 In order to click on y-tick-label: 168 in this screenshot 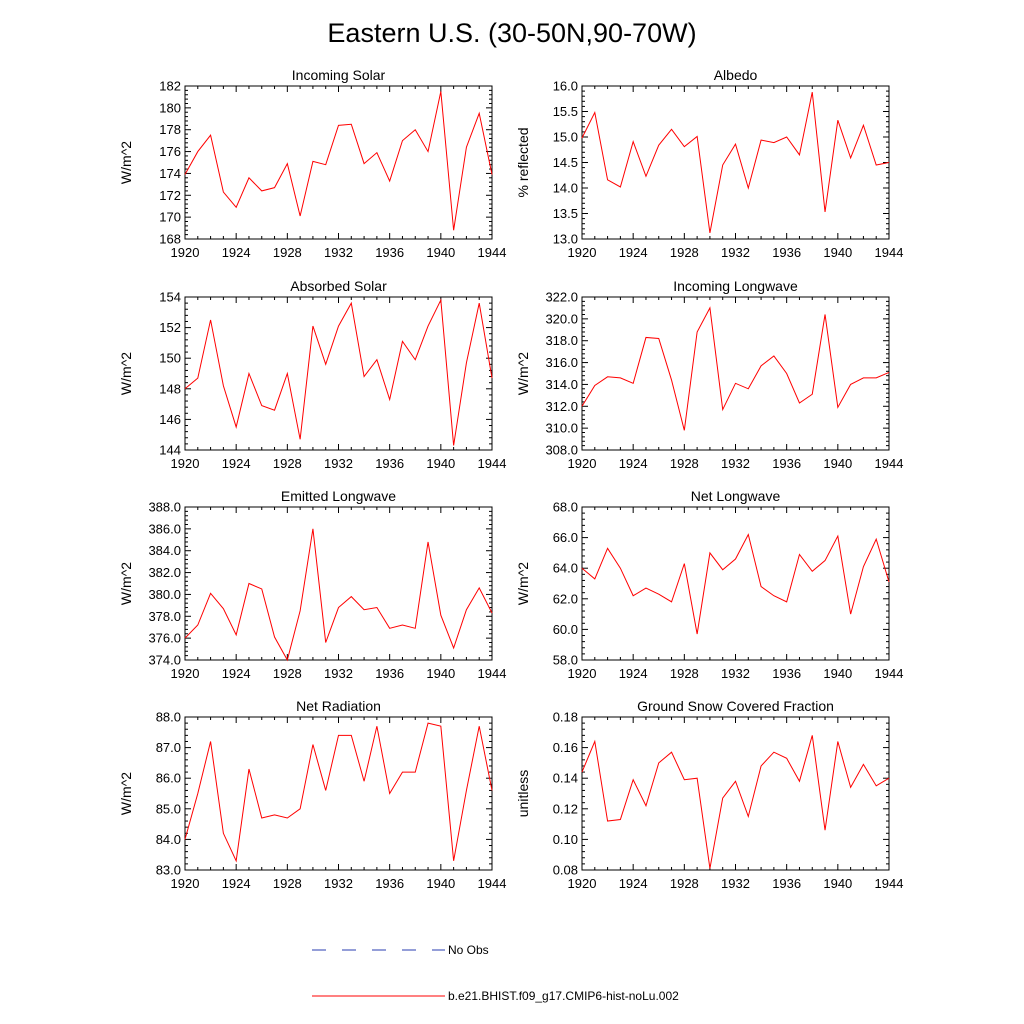, I will do `click(170, 239)`.